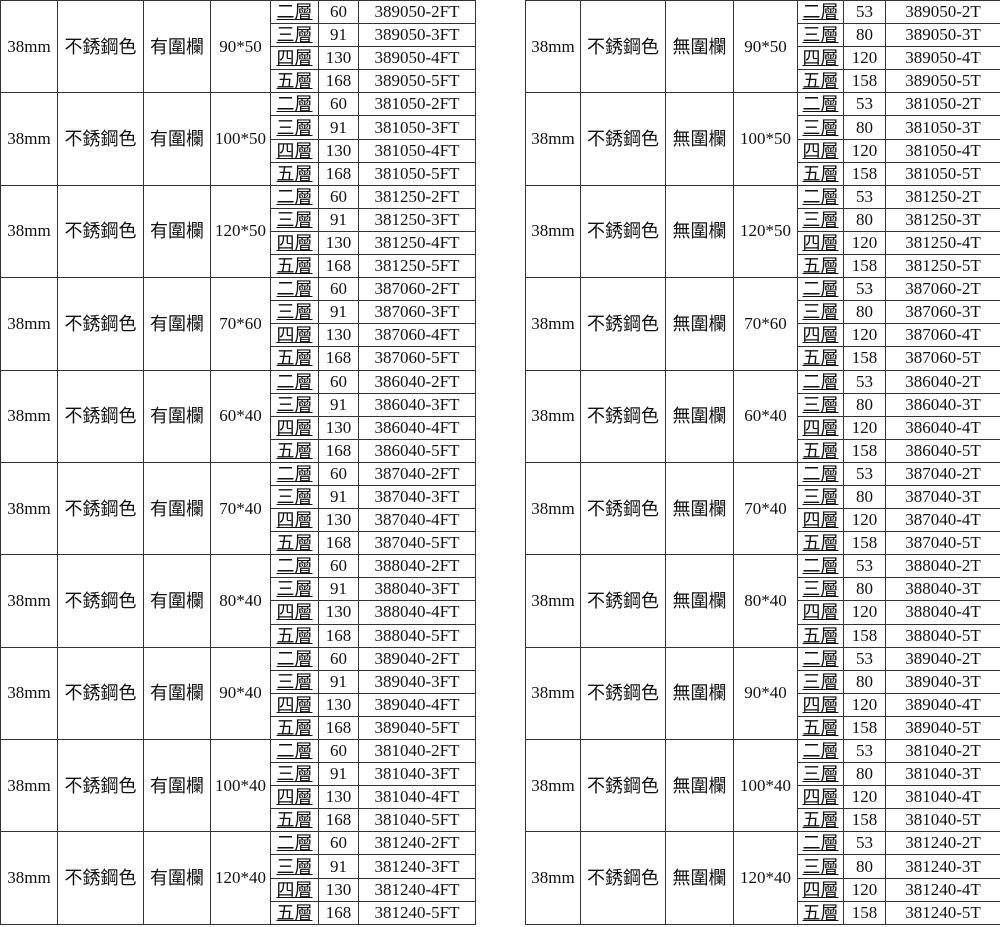 The width and height of the screenshot is (1000, 927). Describe the element at coordinates (417, 658) in the screenshot. I see `code-cell: 389040-2FT` at that location.